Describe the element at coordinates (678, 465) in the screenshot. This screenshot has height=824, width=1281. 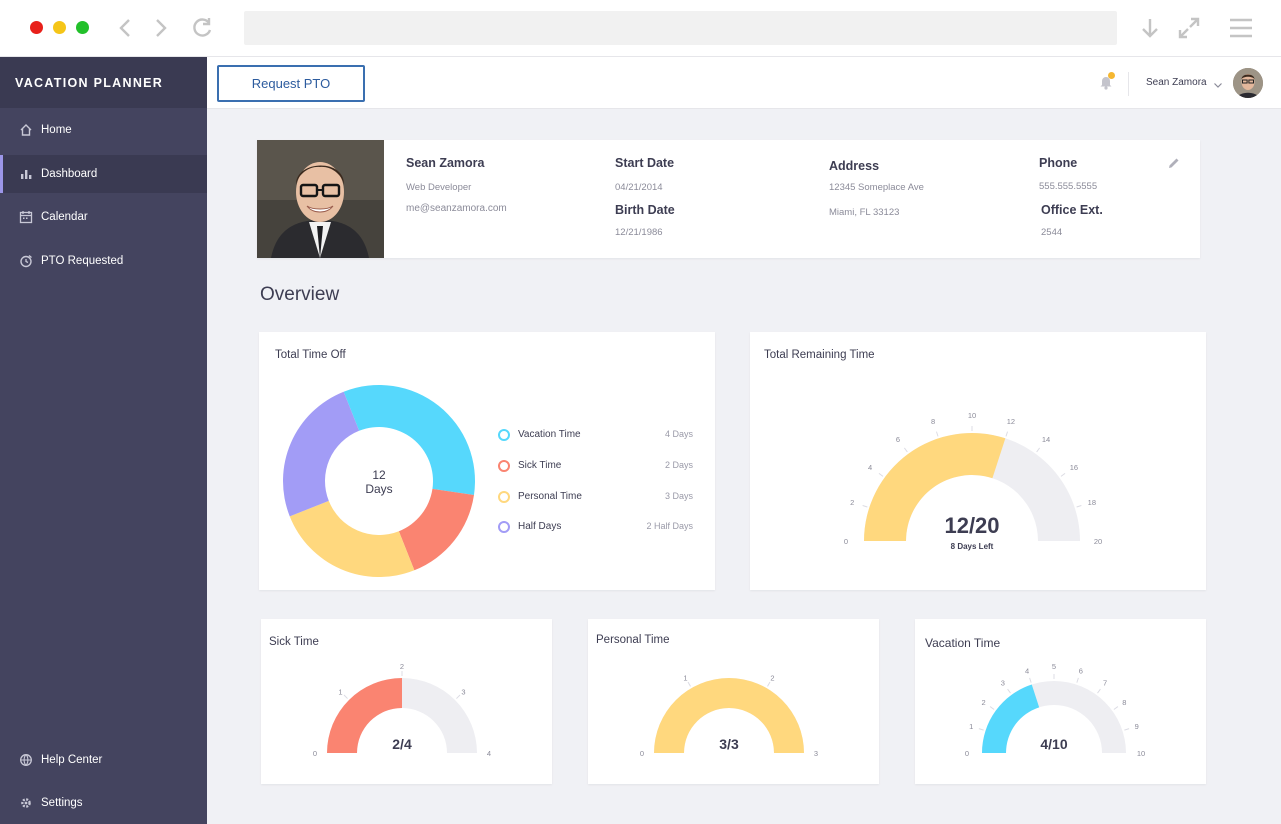
I see `legend-value: 2 Days` at that location.